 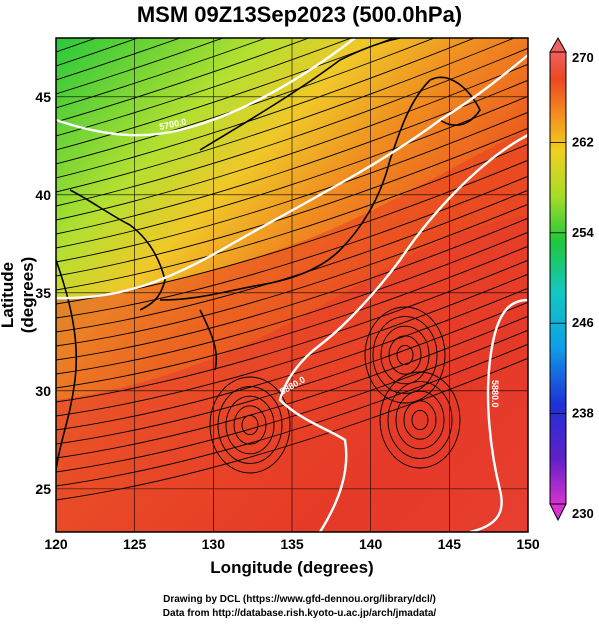 I want to click on x-axis-label: Longitude (degrees), so click(x=292, y=567).